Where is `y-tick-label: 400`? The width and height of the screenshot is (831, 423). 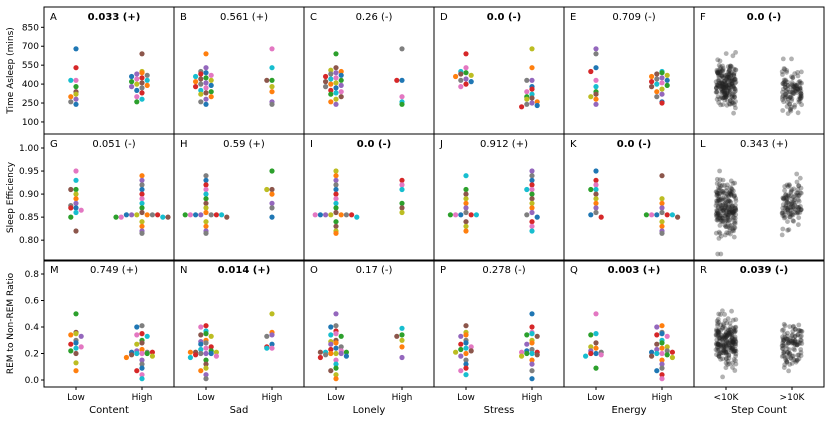 y-tick-label: 400 is located at coordinates (30, 85).